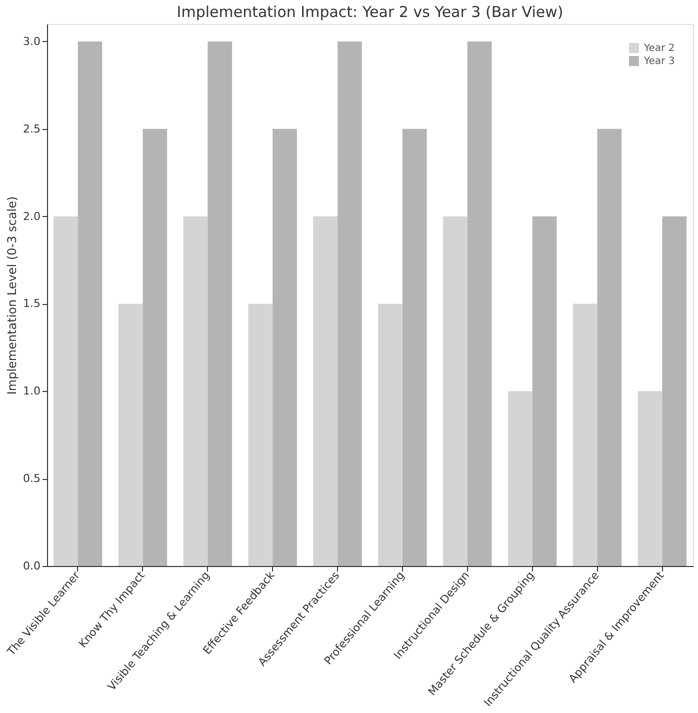 This screenshot has height=713, width=698. Describe the element at coordinates (31, 391) in the screenshot. I see `y-tick-label: 1.0` at that location.